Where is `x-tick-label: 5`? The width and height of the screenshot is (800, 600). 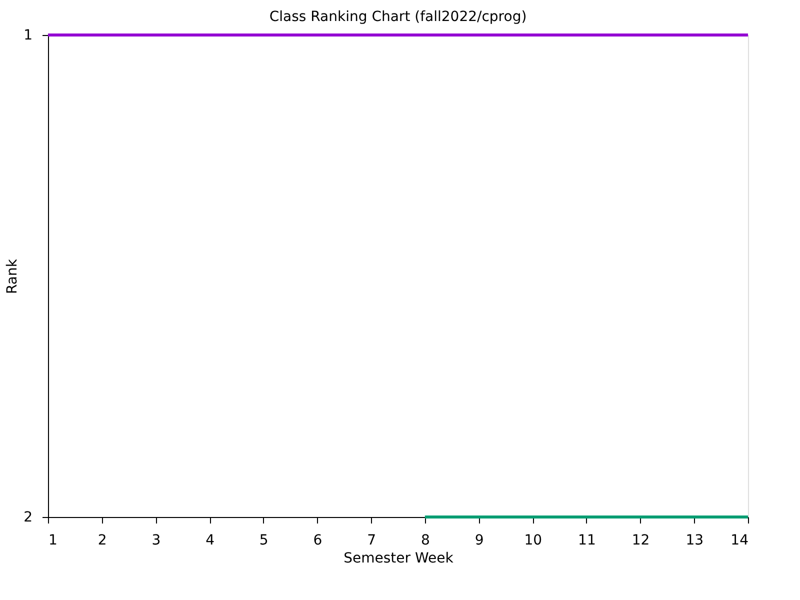 x-tick-label: 5 is located at coordinates (263, 540).